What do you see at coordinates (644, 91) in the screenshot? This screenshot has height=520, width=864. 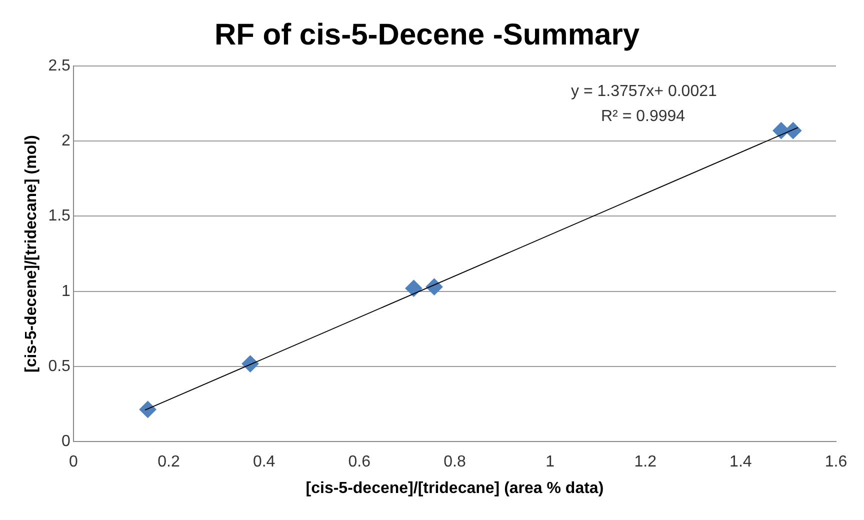 I see `annotation: y = 1.3757x+ 0.0021` at bounding box center [644, 91].